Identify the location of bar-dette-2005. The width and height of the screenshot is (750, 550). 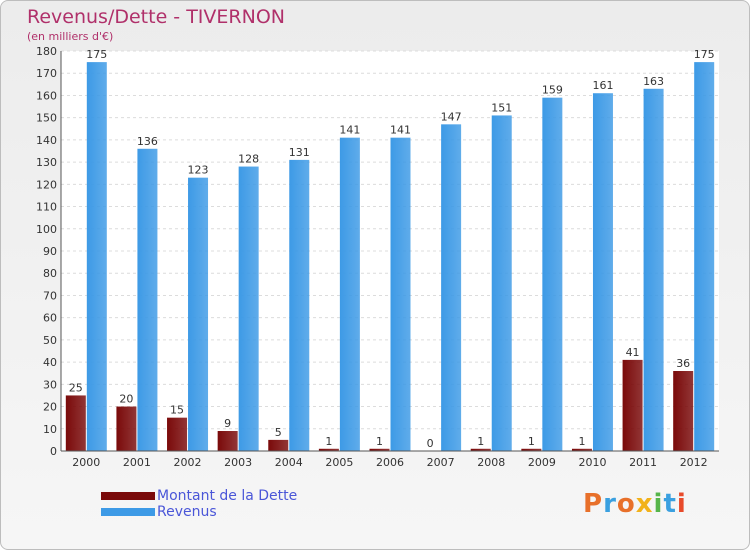
(328, 449).